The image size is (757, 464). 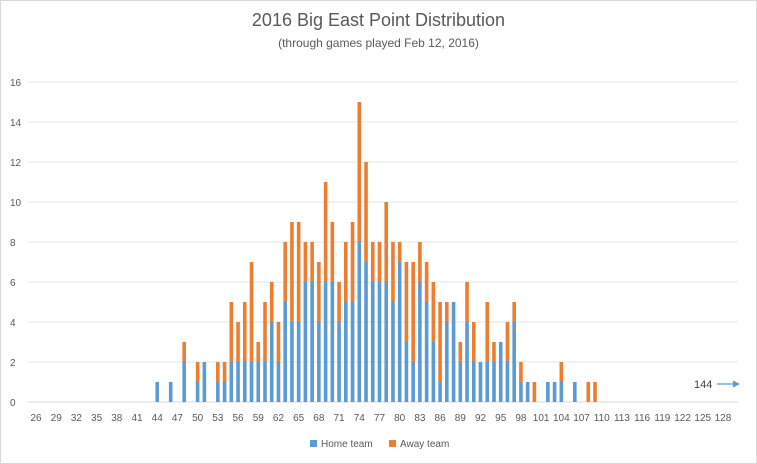 What do you see at coordinates (319, 418) in the screenshot?
I see `x-tick-label: 68` at bounding box center [319, 418].